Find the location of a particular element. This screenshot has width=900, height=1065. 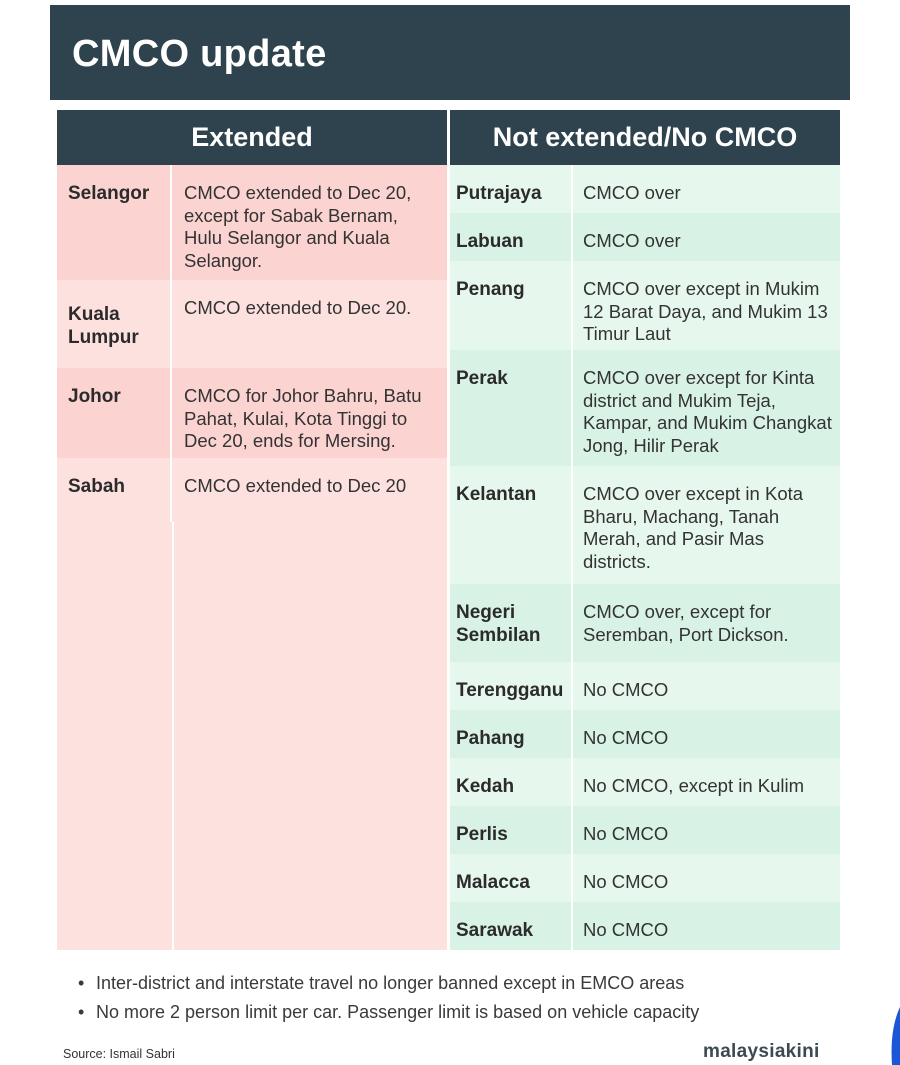

state-name: Sabah is located at coordinates (114, 490).